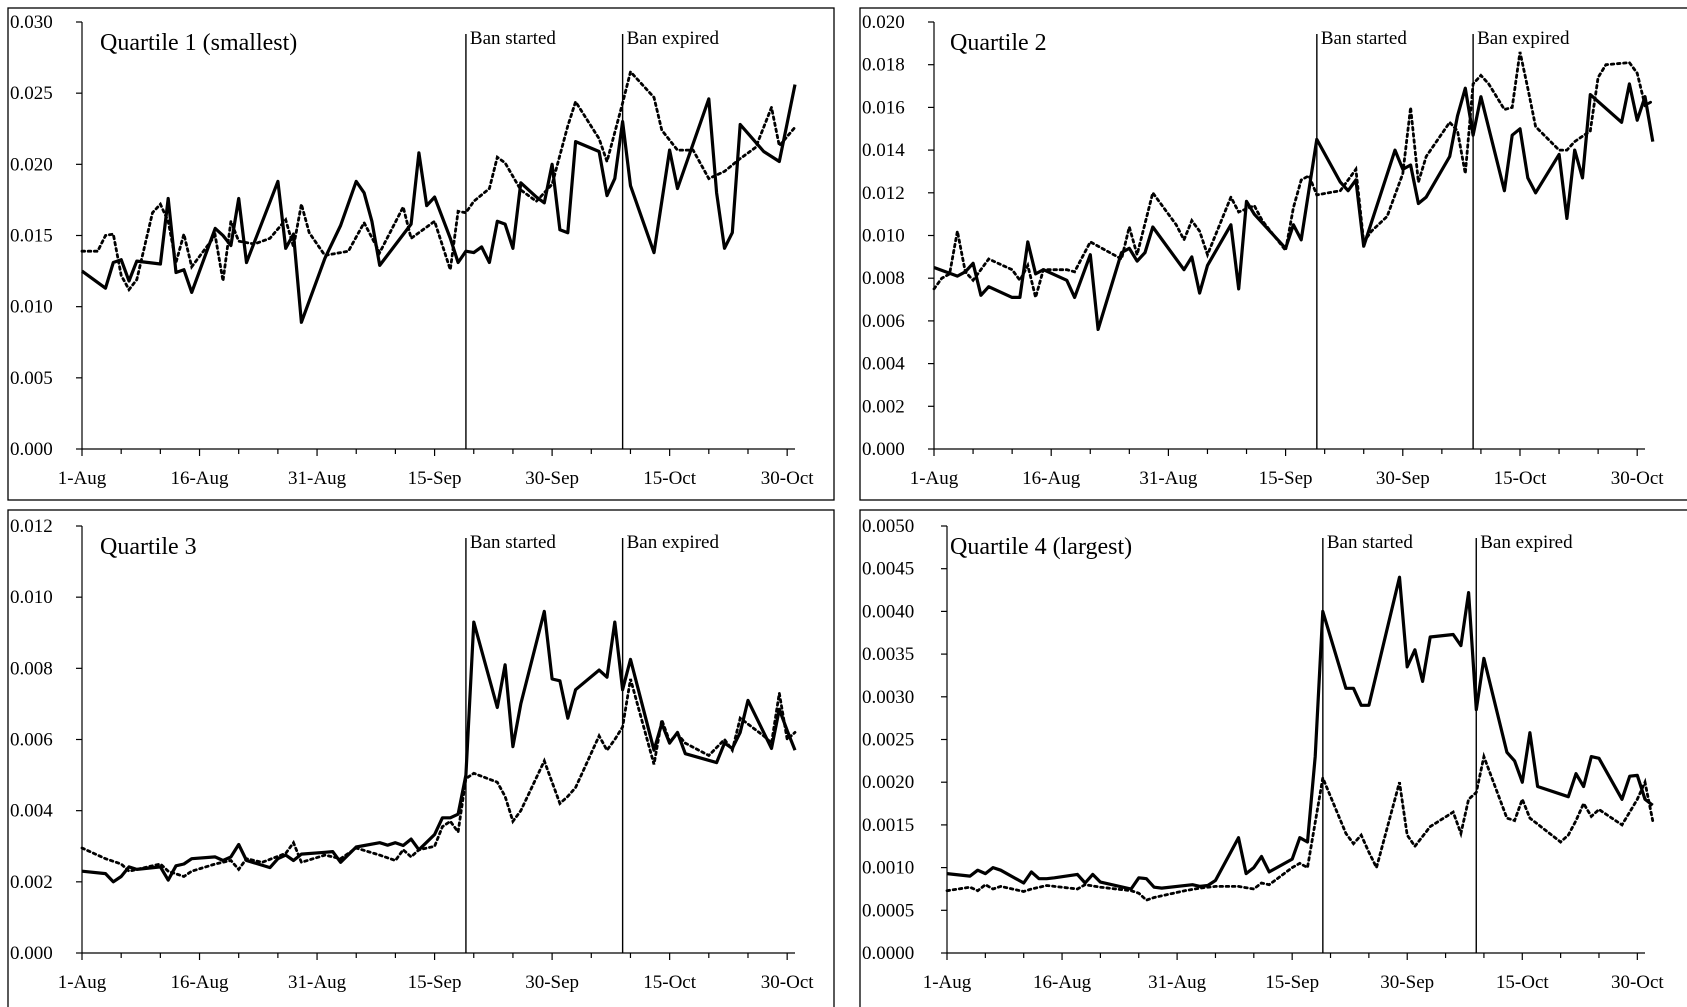 The width and height of the screenshot is (1687, 1007). Describe the element at coordinates (888, 697) in the screenshot. I see `y-tick-label: 0.0030` at that location.